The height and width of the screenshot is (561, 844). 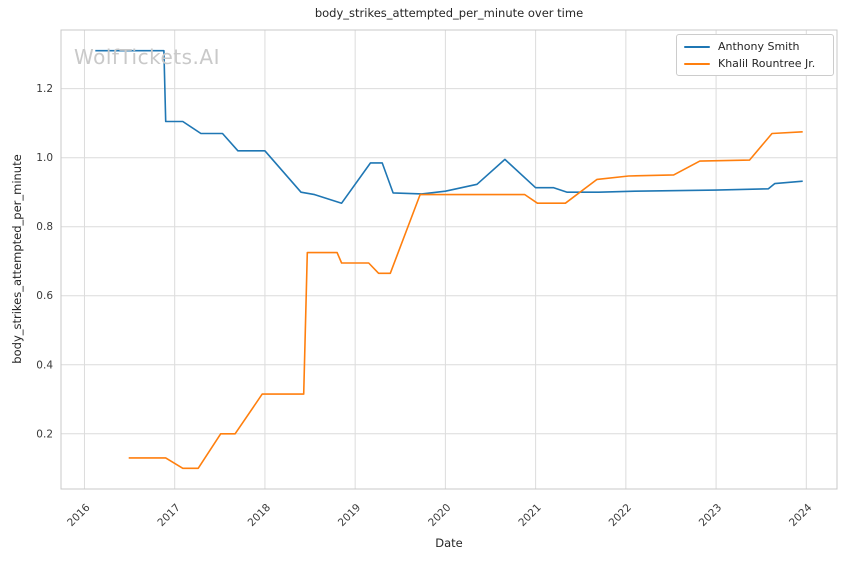 I want to click on y-tick-label: 1.2, so click(x=44, y=89).